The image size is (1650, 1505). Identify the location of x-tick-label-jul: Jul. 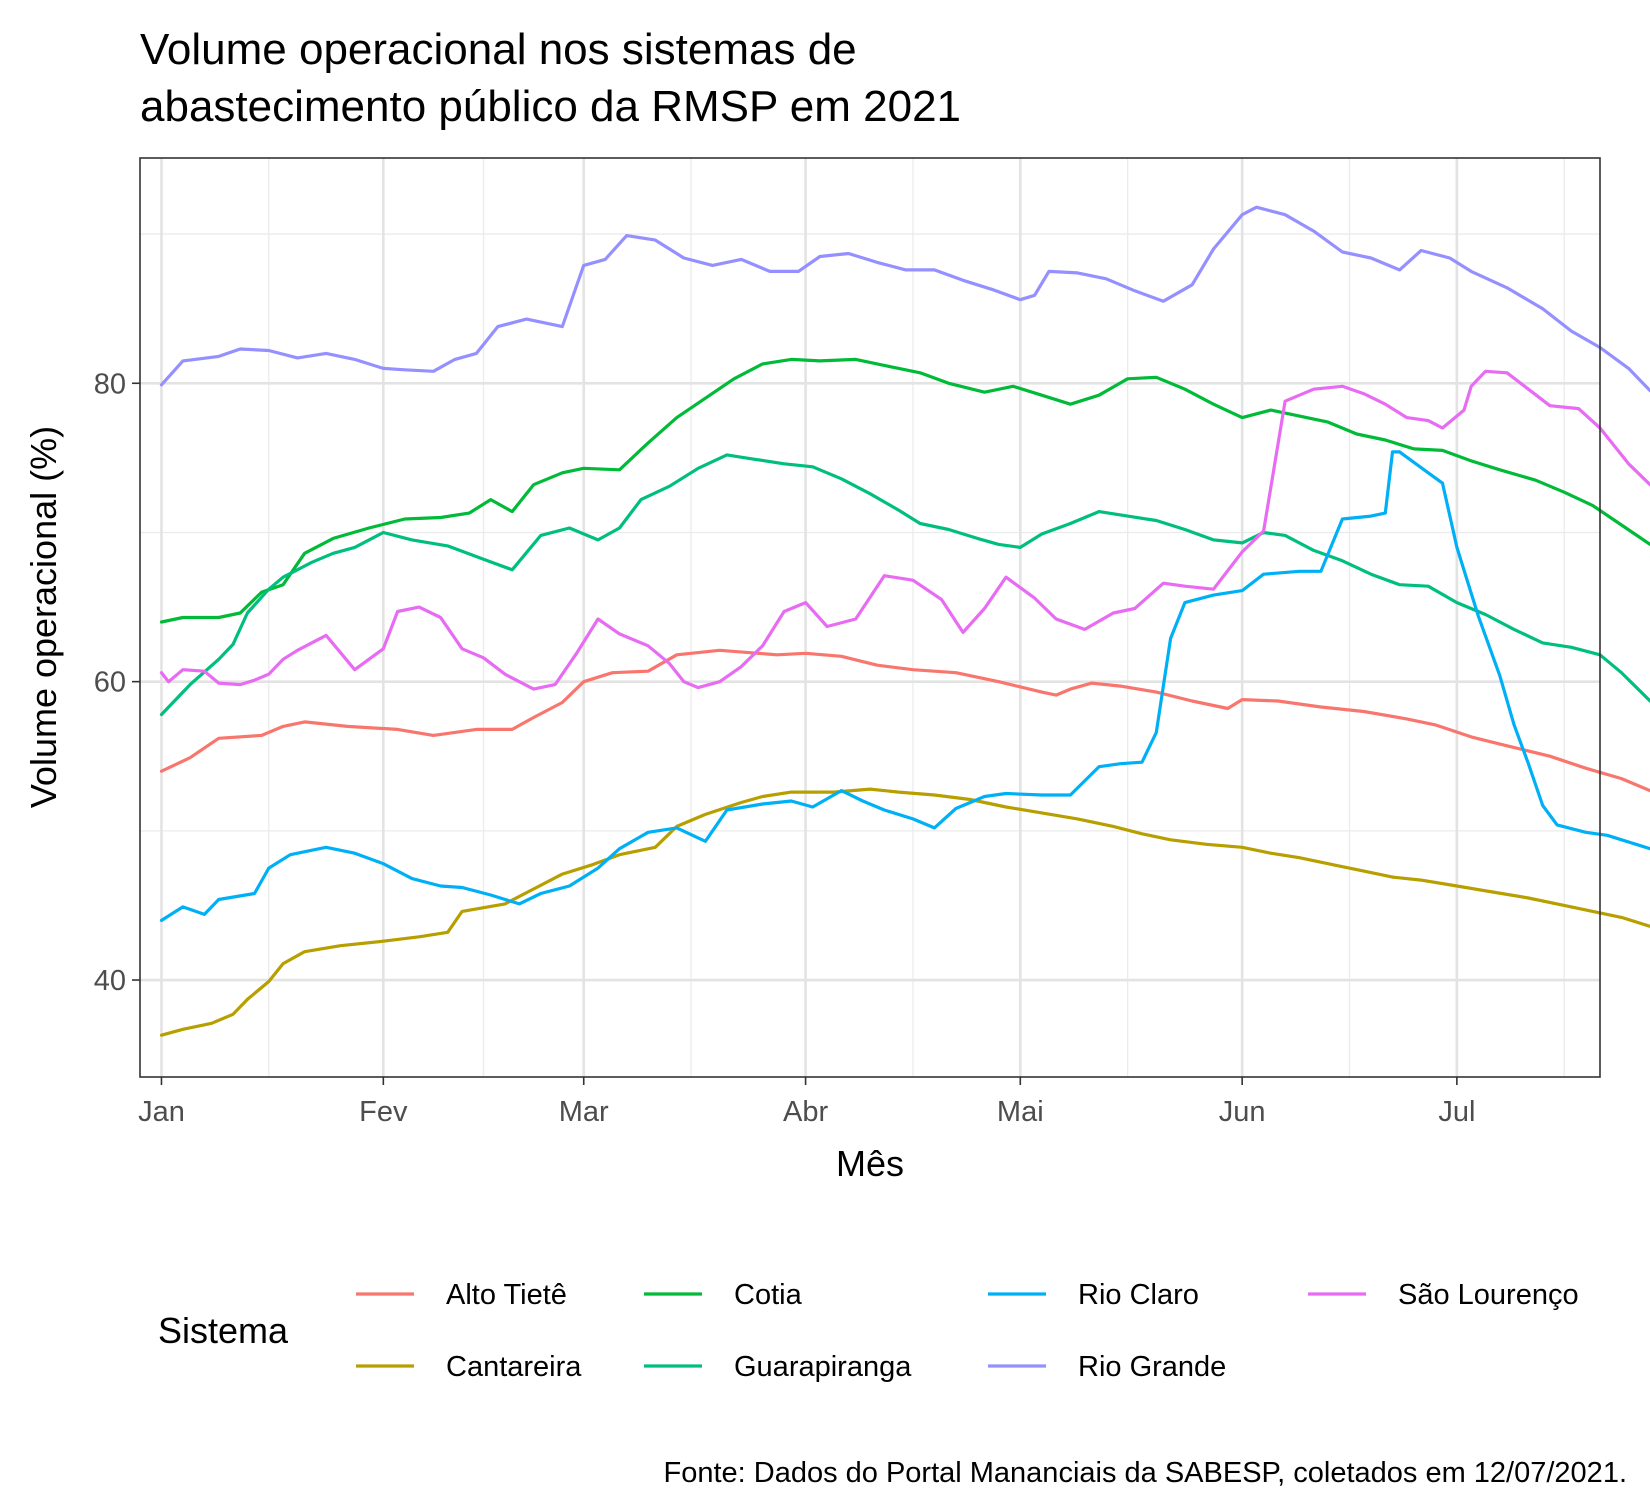
(1456, 1112).